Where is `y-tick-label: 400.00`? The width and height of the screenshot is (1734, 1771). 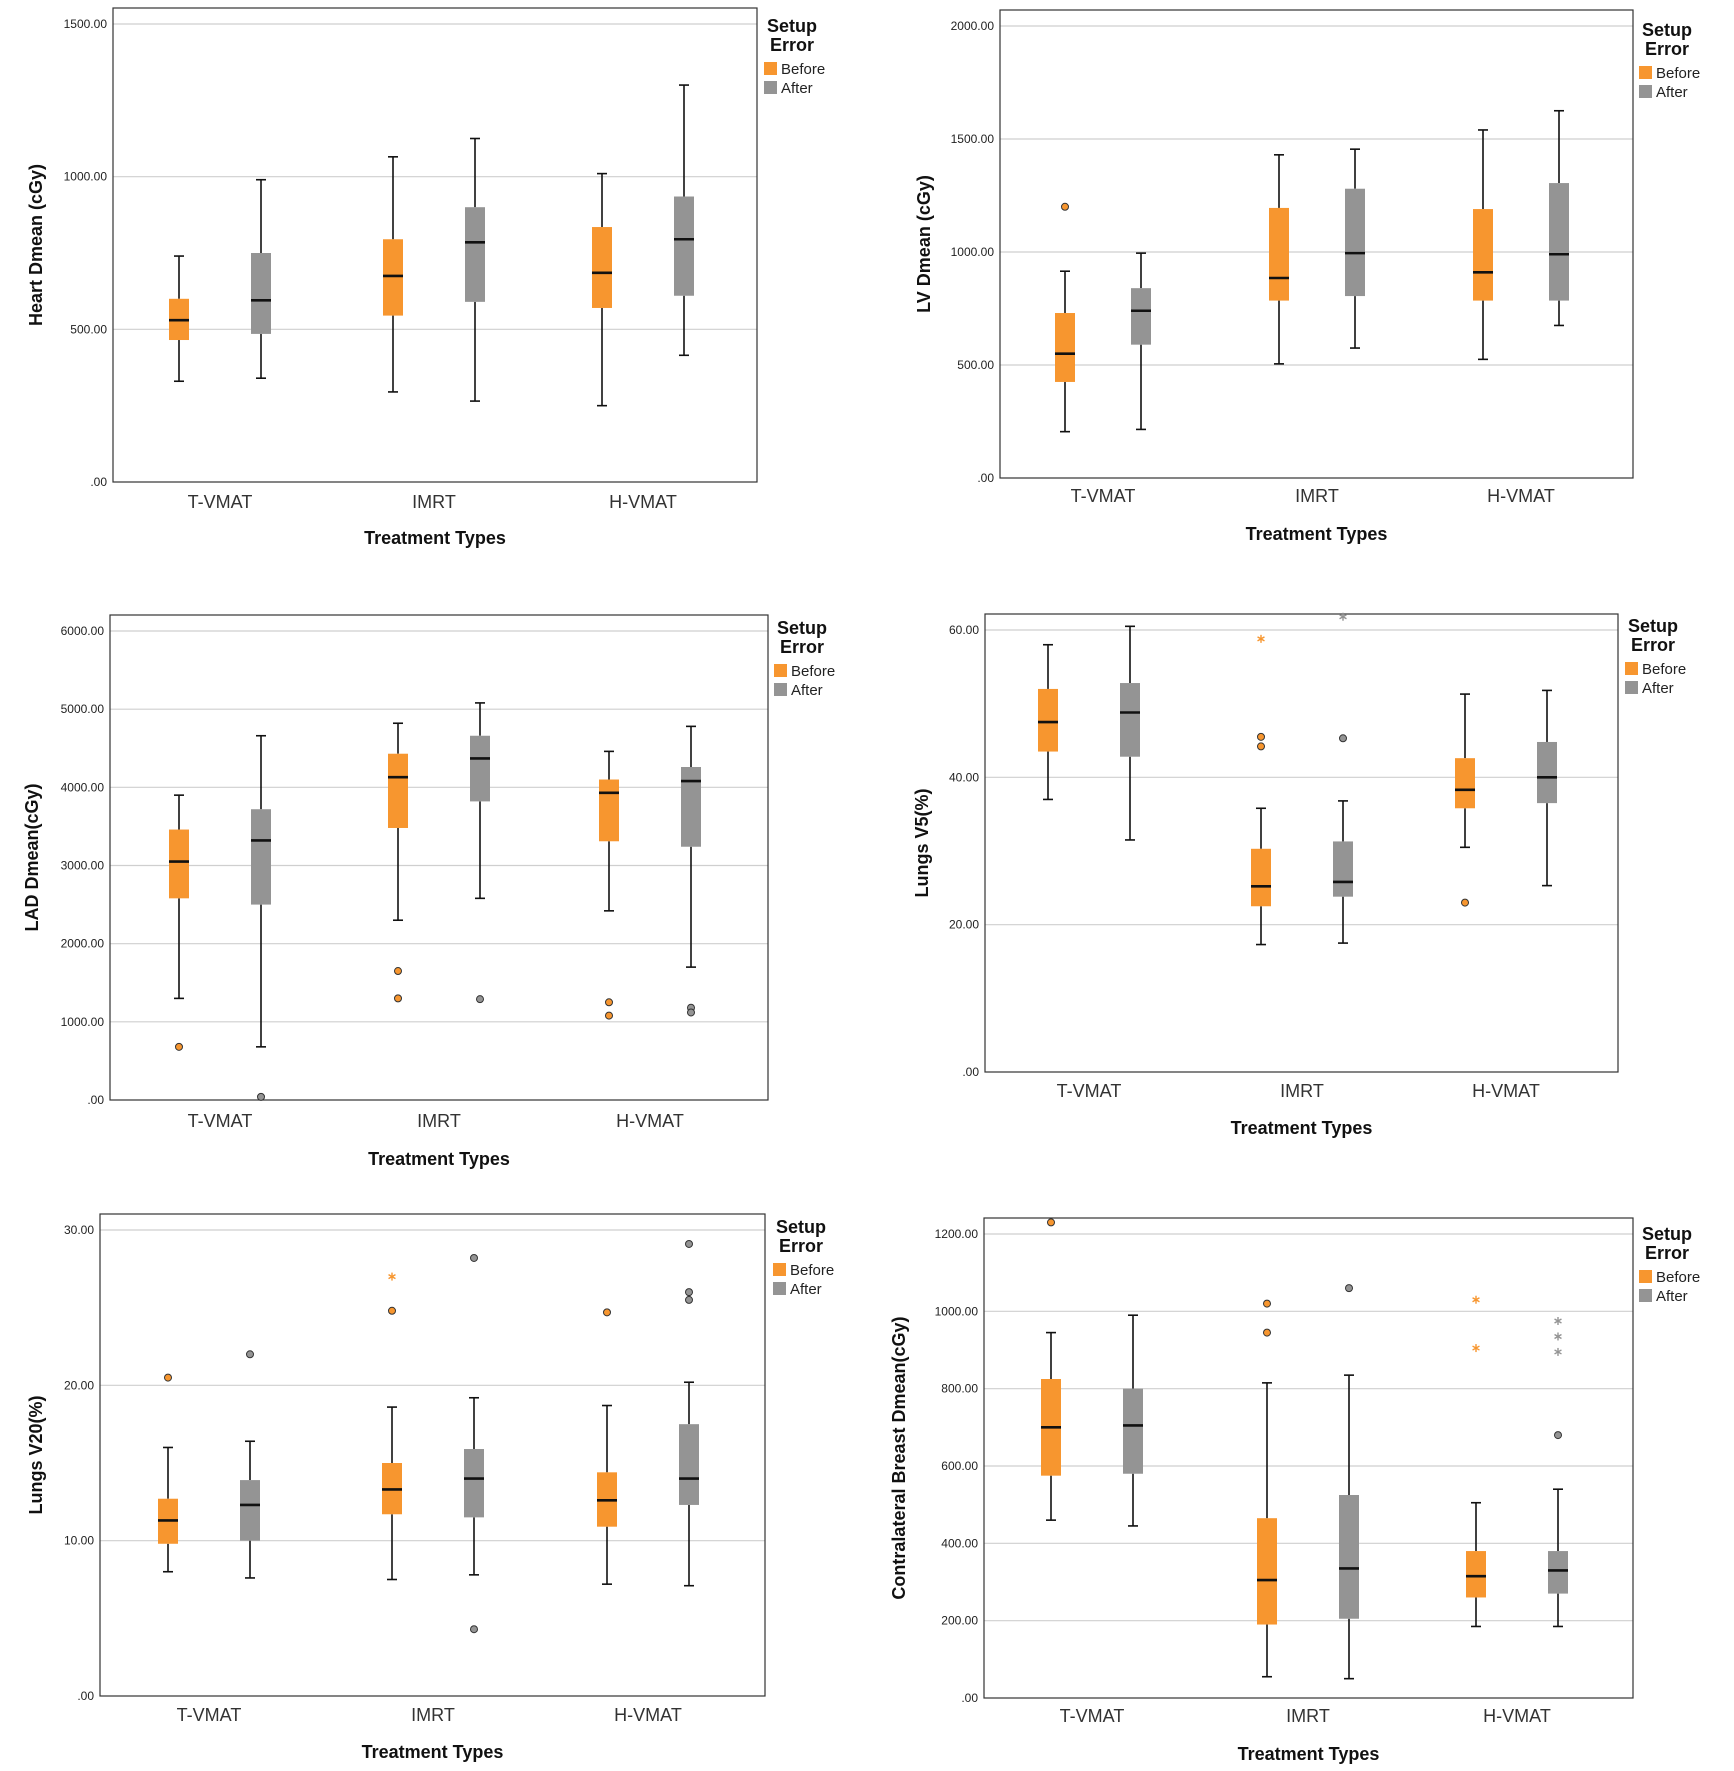
y-tick-label: 400.00 is located at coordinates (959, 1543).